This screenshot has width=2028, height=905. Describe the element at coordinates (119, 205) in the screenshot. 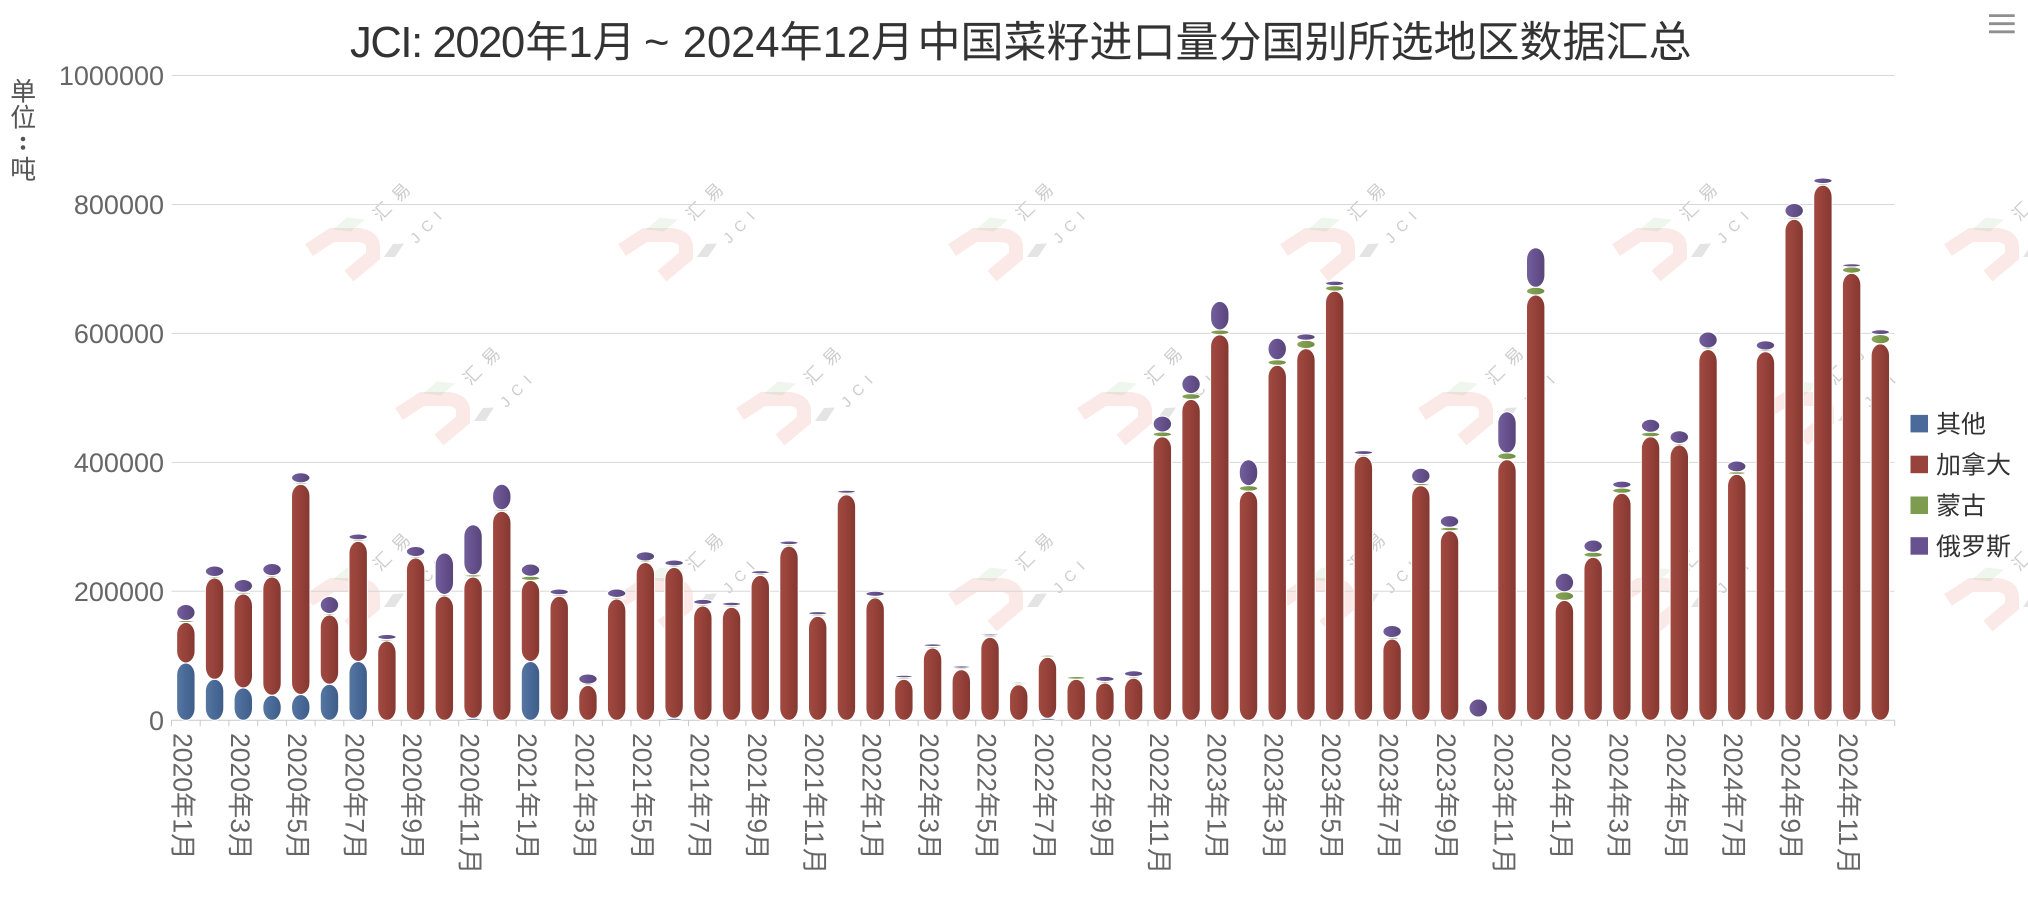

I see `svg-text: 800000` at that location.